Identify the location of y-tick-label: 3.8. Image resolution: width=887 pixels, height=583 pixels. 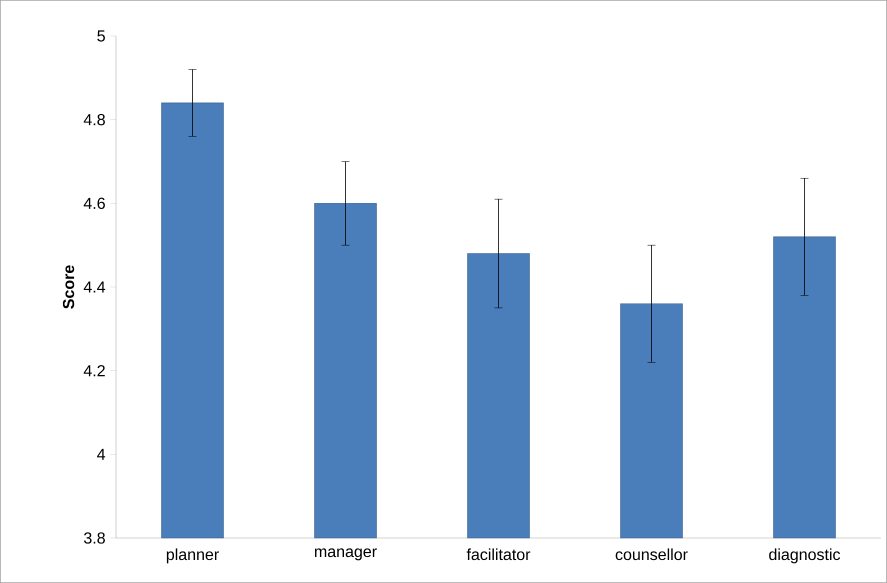
(94, 538).